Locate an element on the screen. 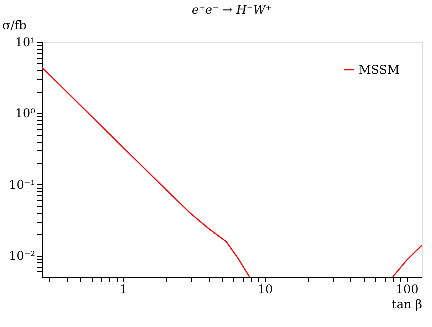  legend-label: MSSM is located at coordinates (379, 70).